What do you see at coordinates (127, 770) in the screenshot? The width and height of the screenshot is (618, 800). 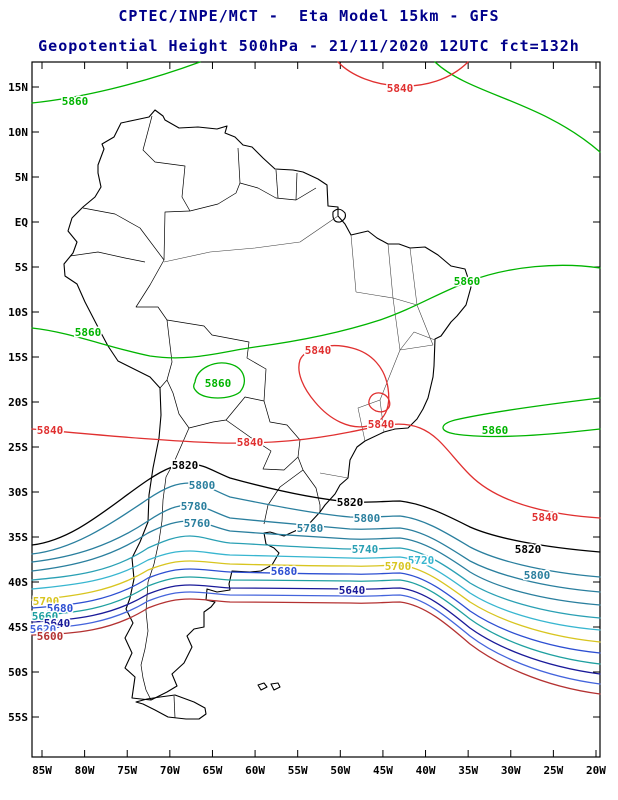 I see `lon-label-75W: 75W` at bounding box center [127, 770].